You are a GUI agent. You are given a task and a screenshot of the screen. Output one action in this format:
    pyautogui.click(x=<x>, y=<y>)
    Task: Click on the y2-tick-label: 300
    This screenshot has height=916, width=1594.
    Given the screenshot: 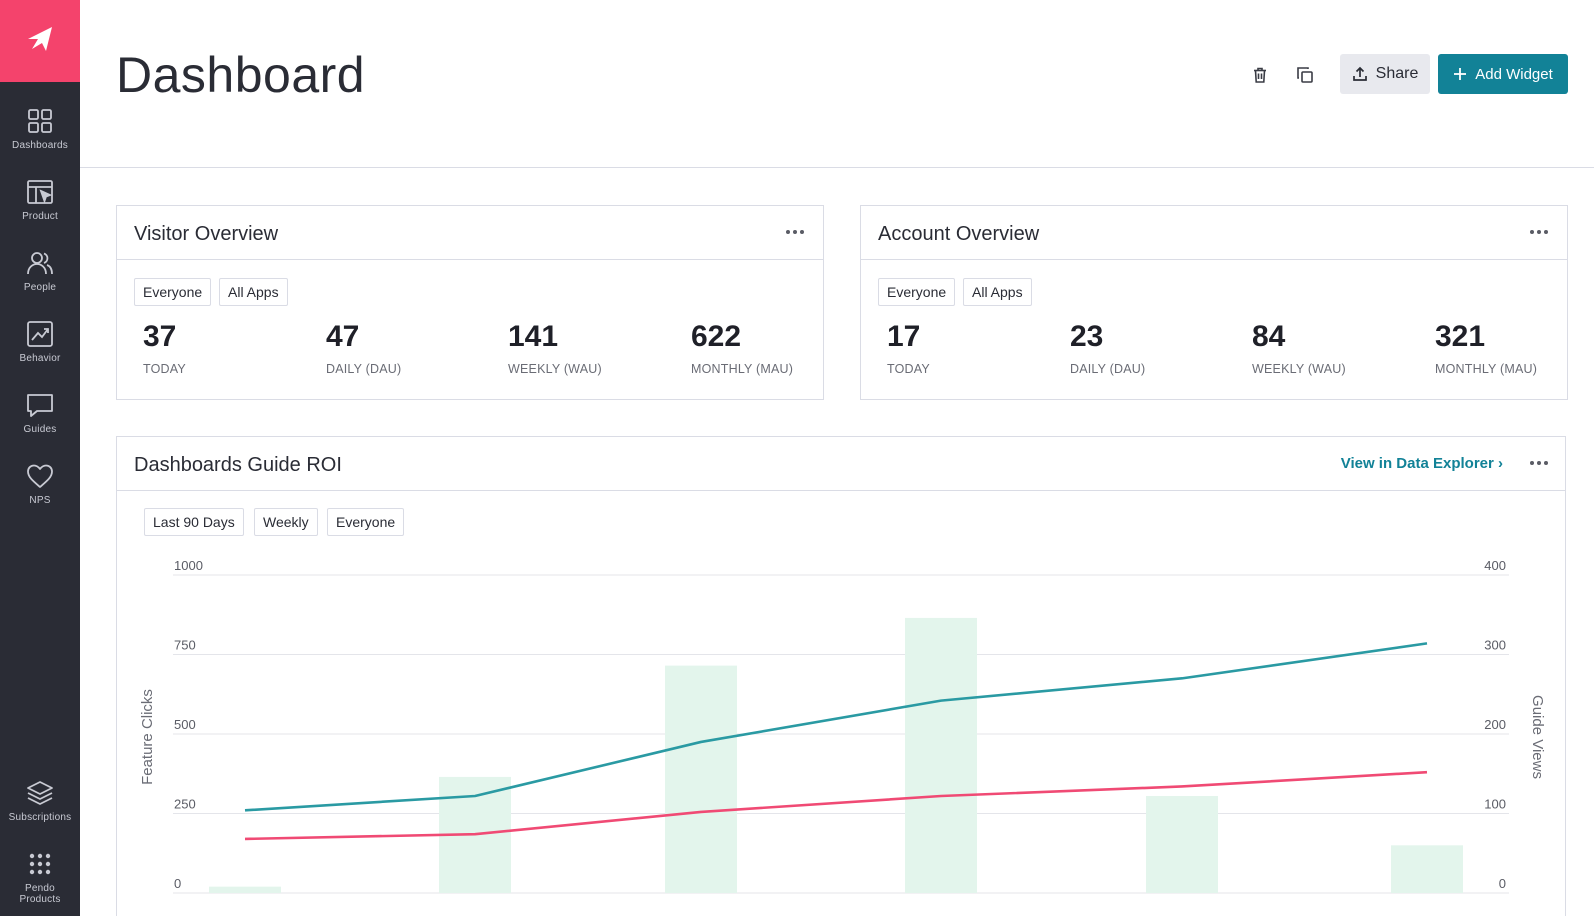 What is the action you would take?
    pyautogui.click(x=1495, y=645)
    